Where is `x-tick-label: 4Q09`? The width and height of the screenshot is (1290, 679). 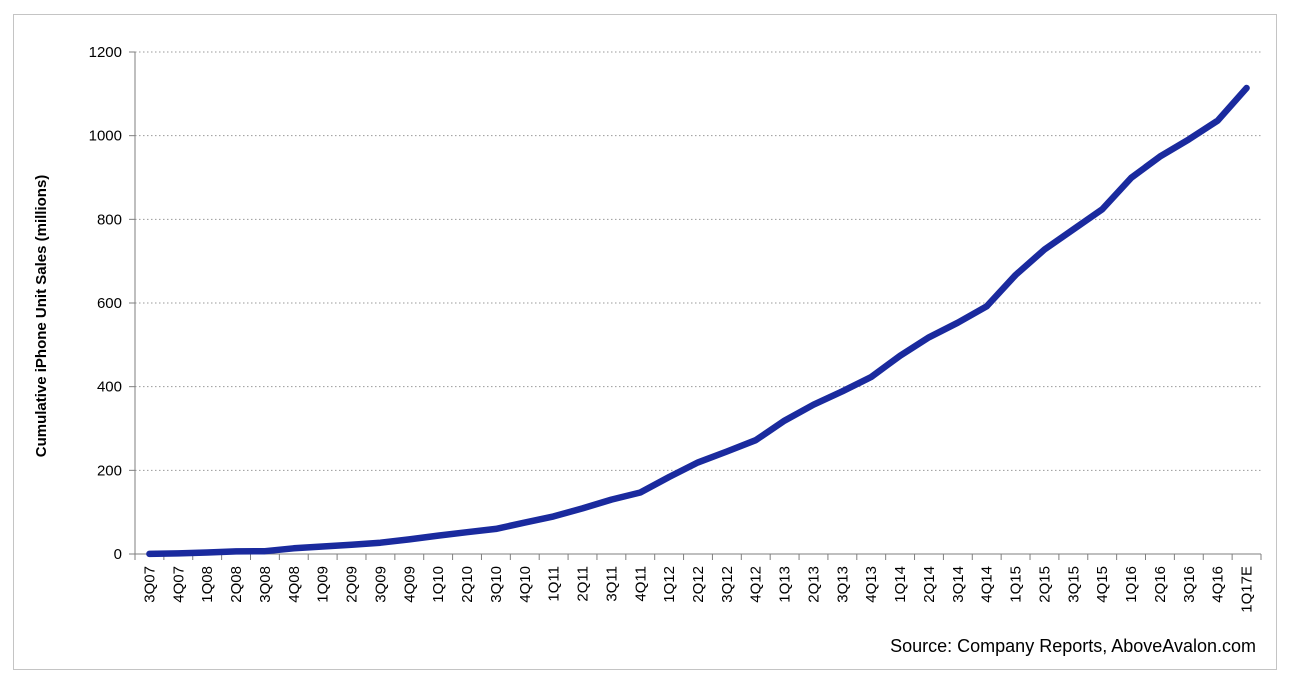
x-tick-label: 4Q09 is located at coordinates (409, 584).